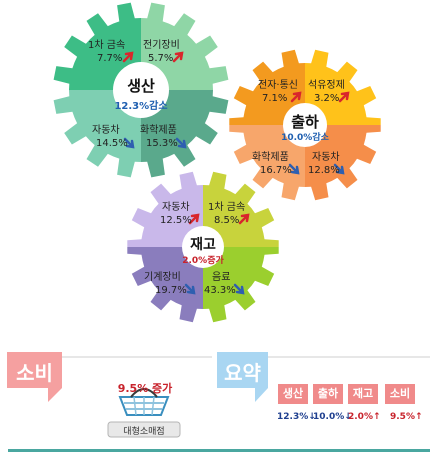  Describe the element at coordinates (34, 373) in the screenshot. I see `consumption-tag: 소비` at that location.